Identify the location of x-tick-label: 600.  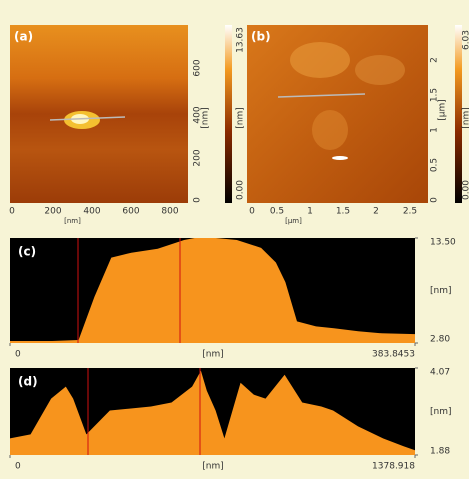
(130, 212).